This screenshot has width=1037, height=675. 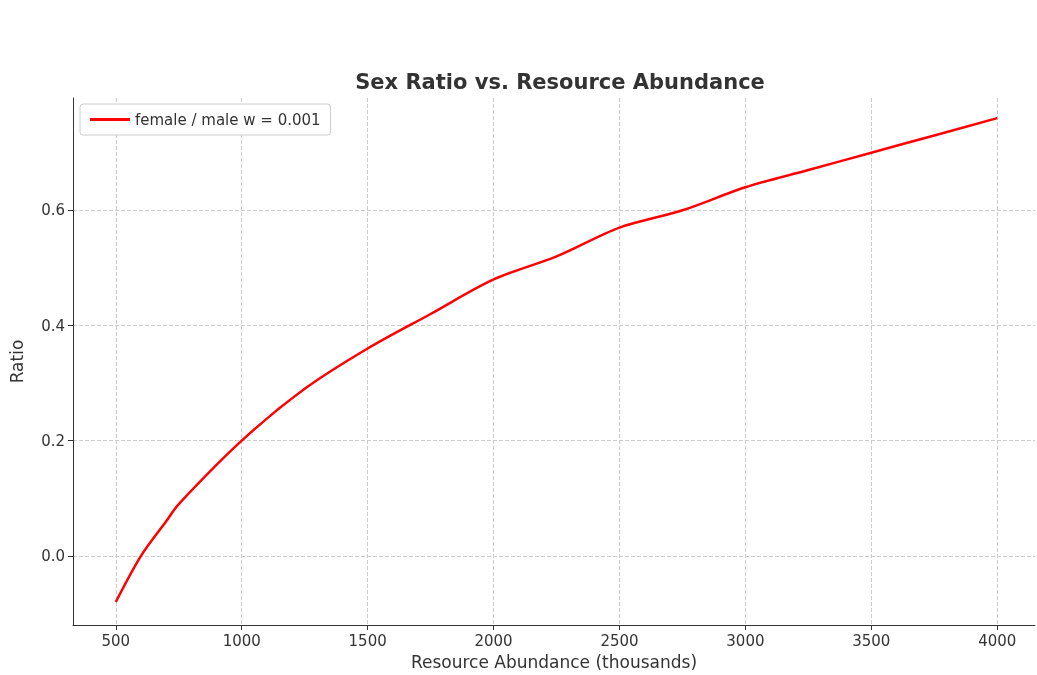 I want to click on y-tick-label: 0.4, so click(x=53, y=325).